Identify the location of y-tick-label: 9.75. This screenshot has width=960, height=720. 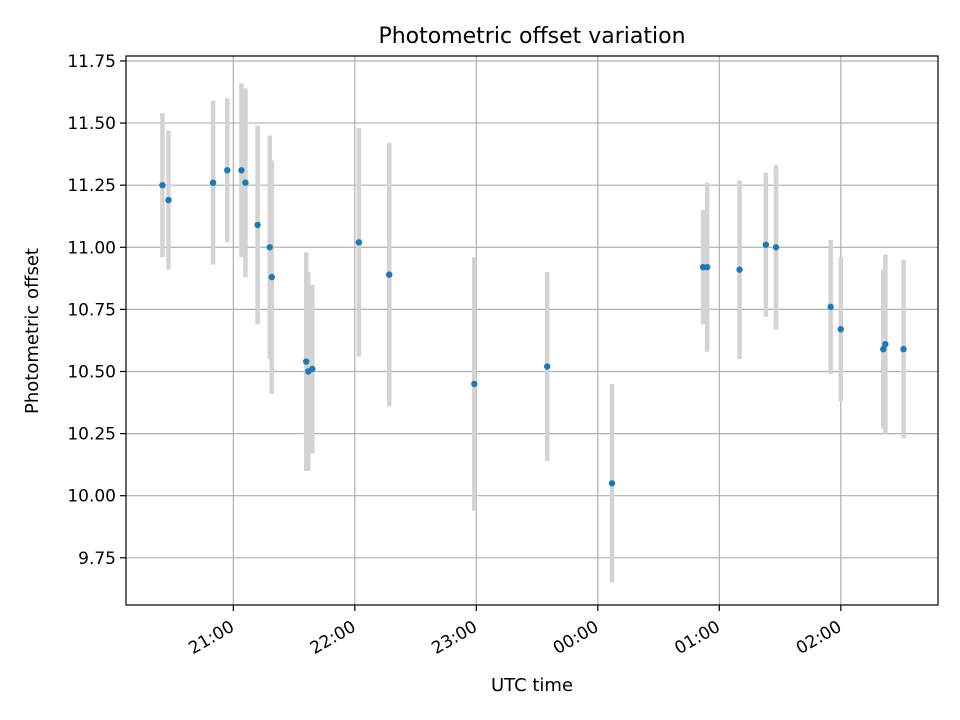
(97, 559).